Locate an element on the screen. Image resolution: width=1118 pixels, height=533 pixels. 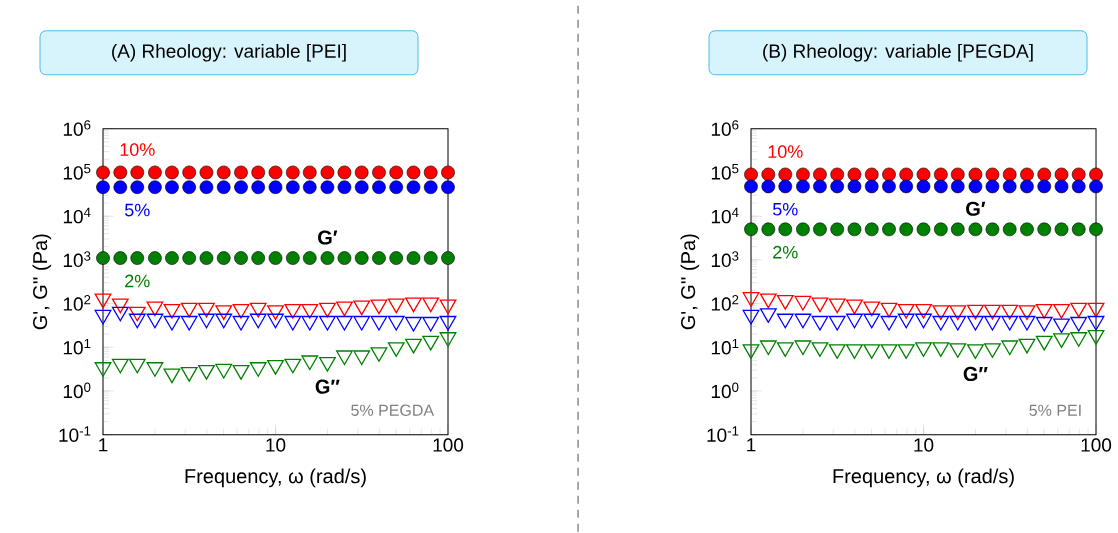
y-tick-label: 10$^{6}$ is located at coordinates (725, 128).